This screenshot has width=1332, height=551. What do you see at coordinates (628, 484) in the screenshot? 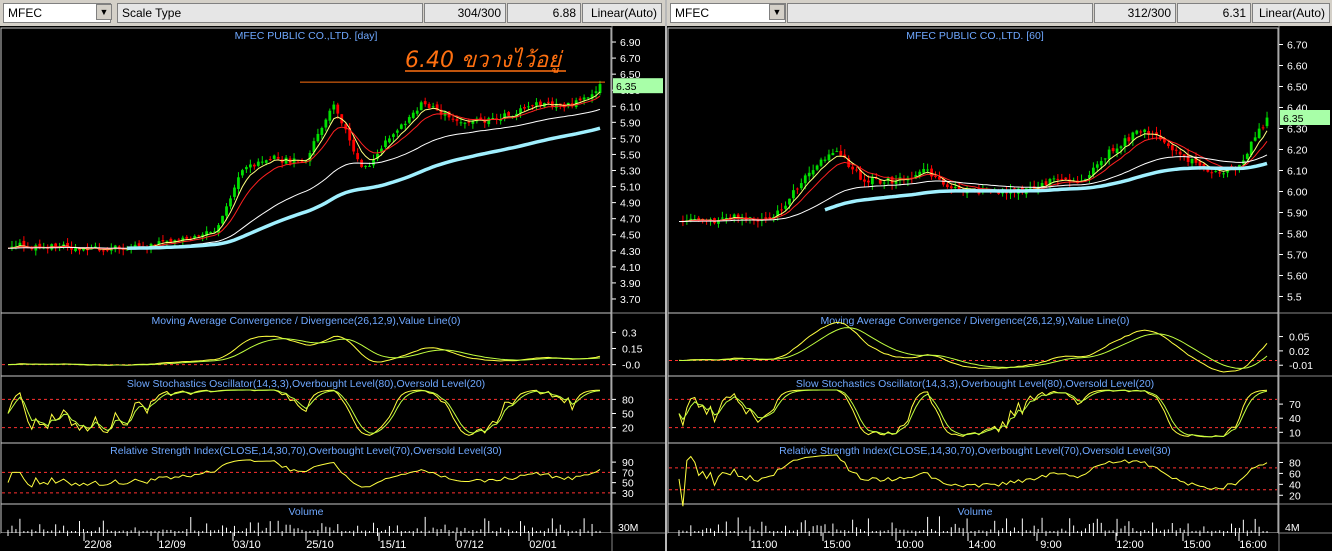
I see `rsi-tick-label: 50` at bounding box center [628, 484].